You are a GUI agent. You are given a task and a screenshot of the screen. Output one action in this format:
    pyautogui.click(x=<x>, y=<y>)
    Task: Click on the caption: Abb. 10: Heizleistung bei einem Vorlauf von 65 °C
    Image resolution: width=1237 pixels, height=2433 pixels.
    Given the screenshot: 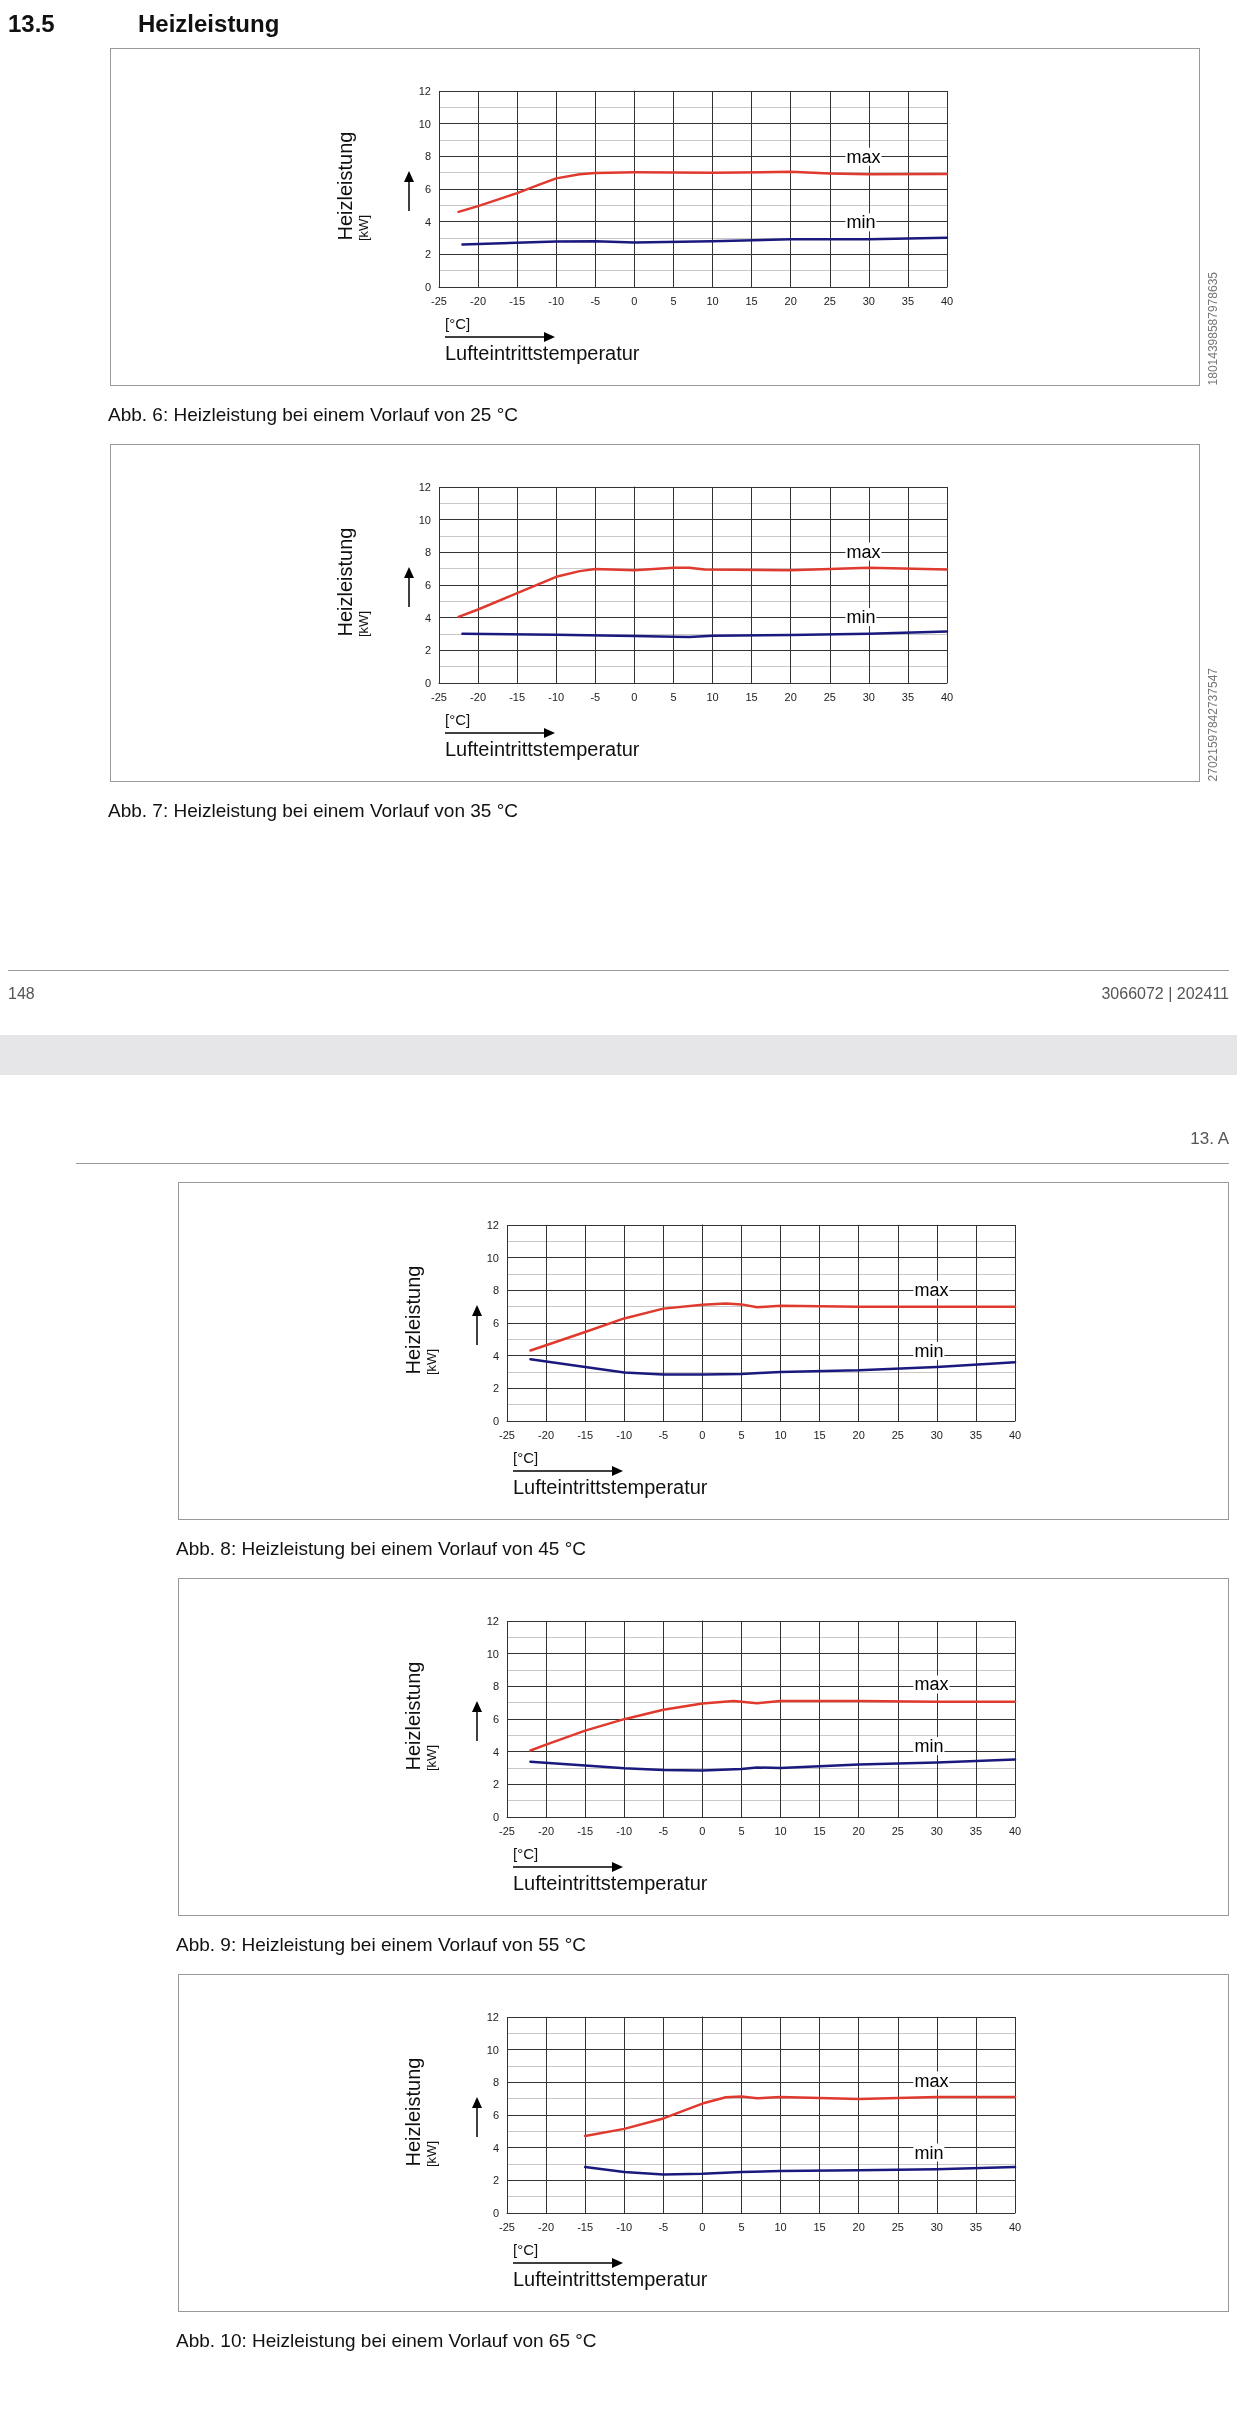 What is the action you would take?
    pyautogui.click(x=387, y=2341)
    